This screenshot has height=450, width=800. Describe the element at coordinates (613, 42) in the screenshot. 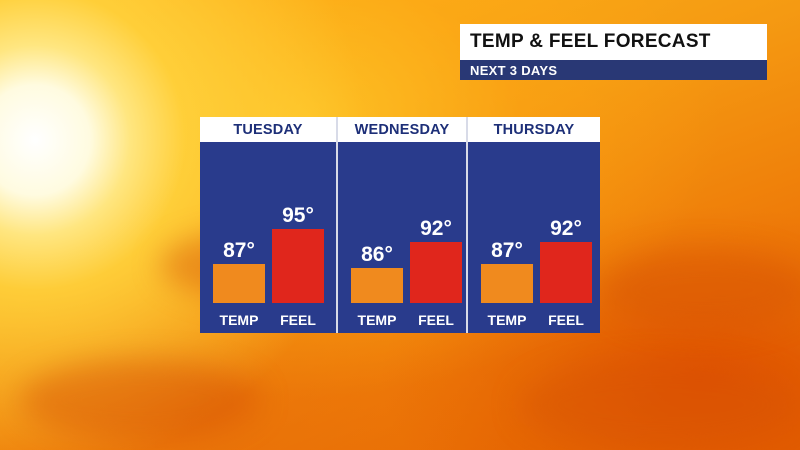

I see `chart-title: TEMP & FEEL FORECAST` at that location.